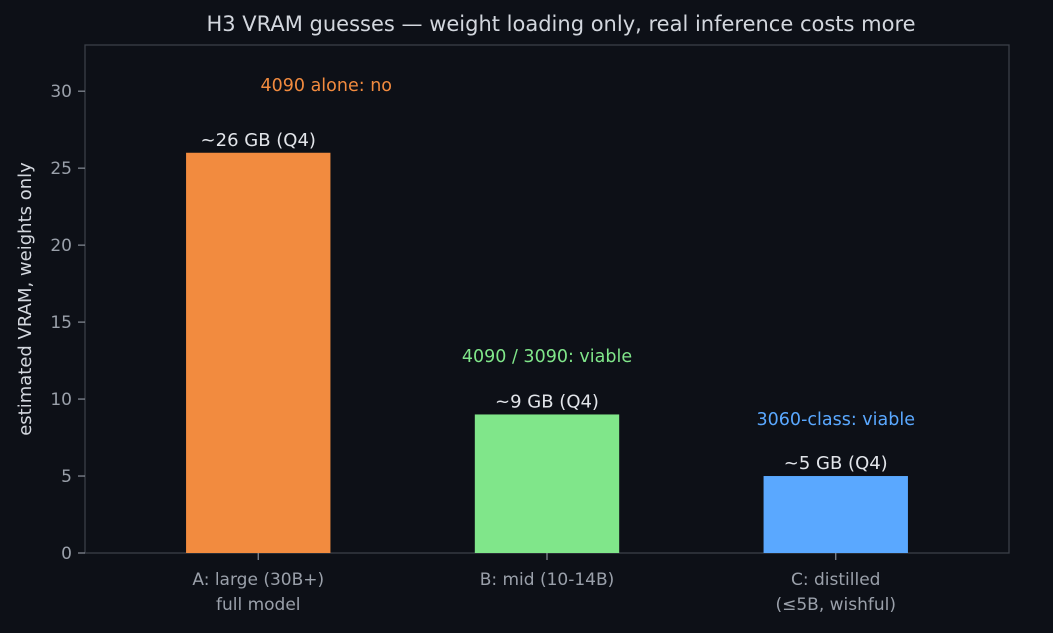  I want to click on x-tick-label: B: mid (10-14B), so click(547, 580).